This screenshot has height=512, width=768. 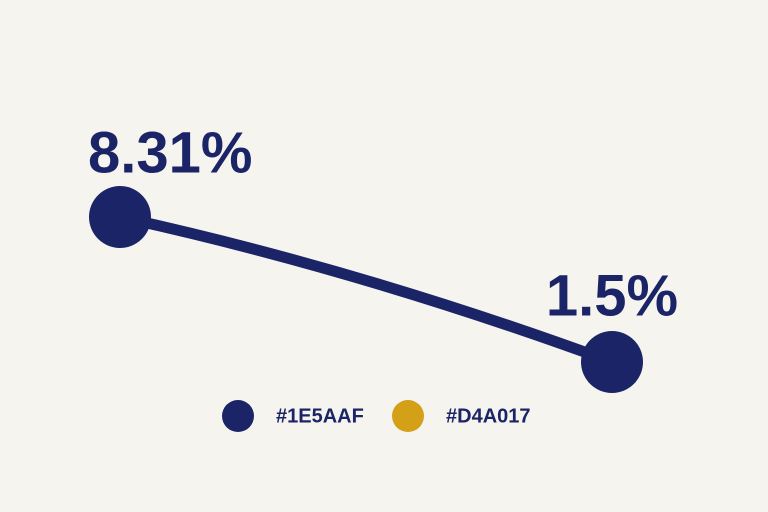 I want to click on value-label: 8.31%, so click(x=170, y=152).